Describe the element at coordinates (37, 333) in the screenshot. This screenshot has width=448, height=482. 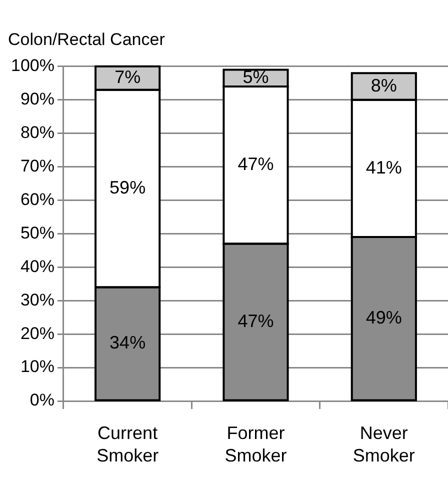
I see `y-tick-label: 20%` at that location.